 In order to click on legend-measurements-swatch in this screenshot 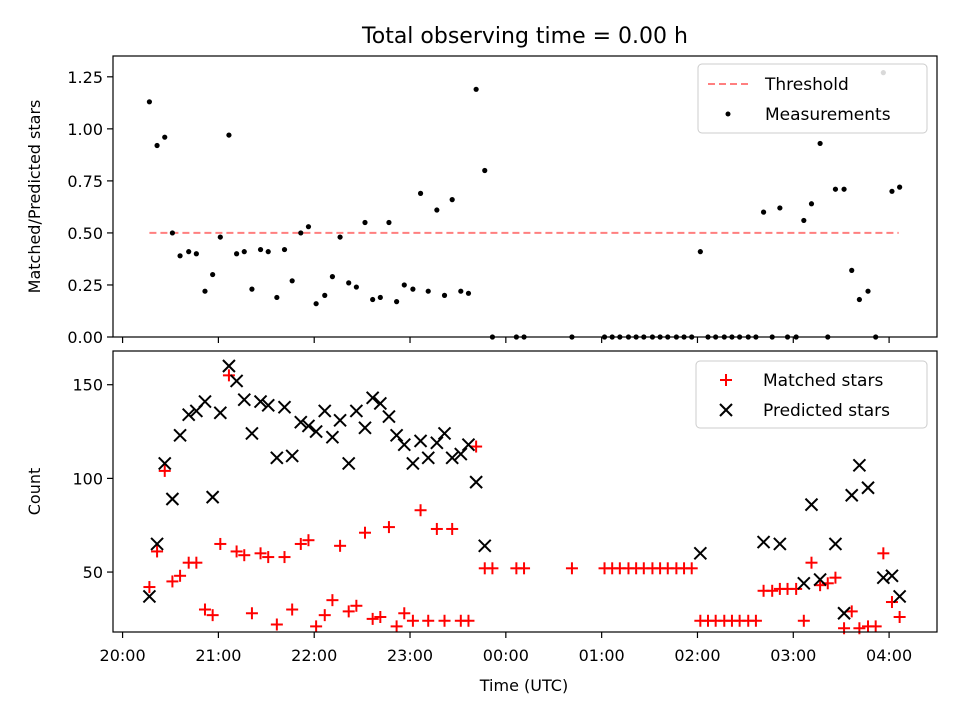, I will do `click(728, 114)`.